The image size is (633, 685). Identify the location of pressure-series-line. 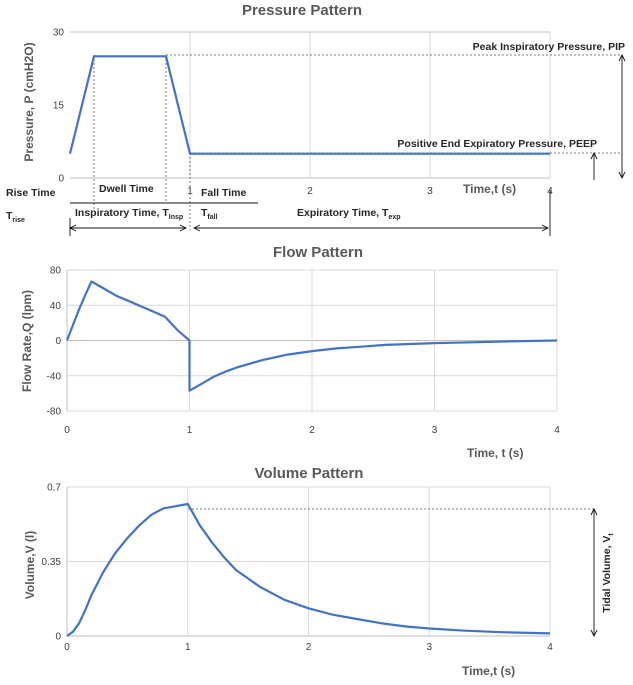
(309, 105).